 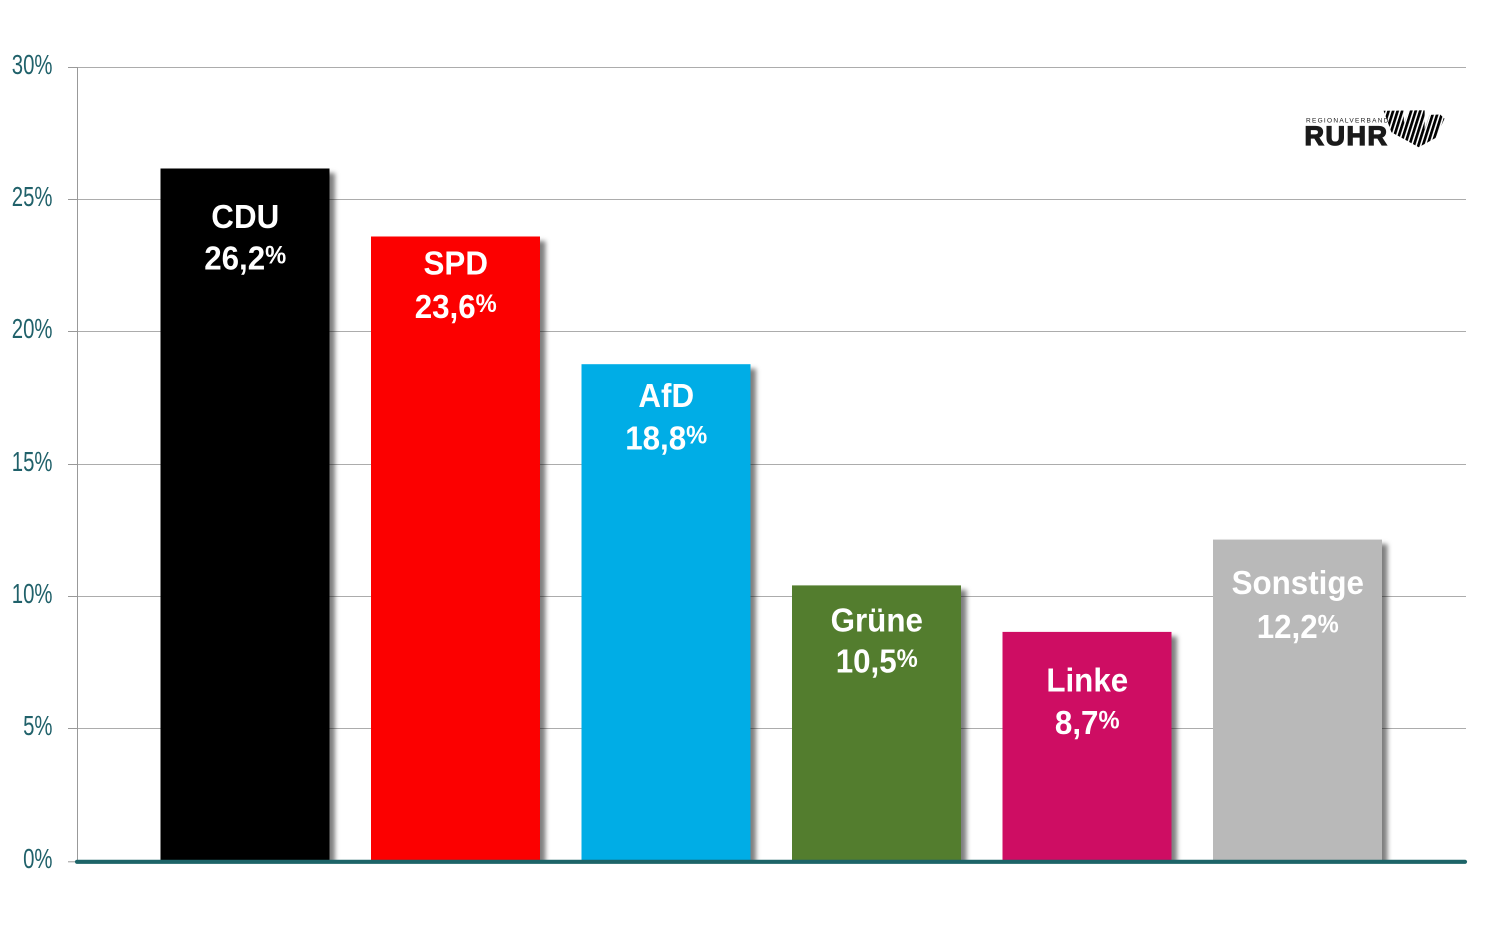 I want to click on svg-text: Grüne, so click(x=877, y=620).